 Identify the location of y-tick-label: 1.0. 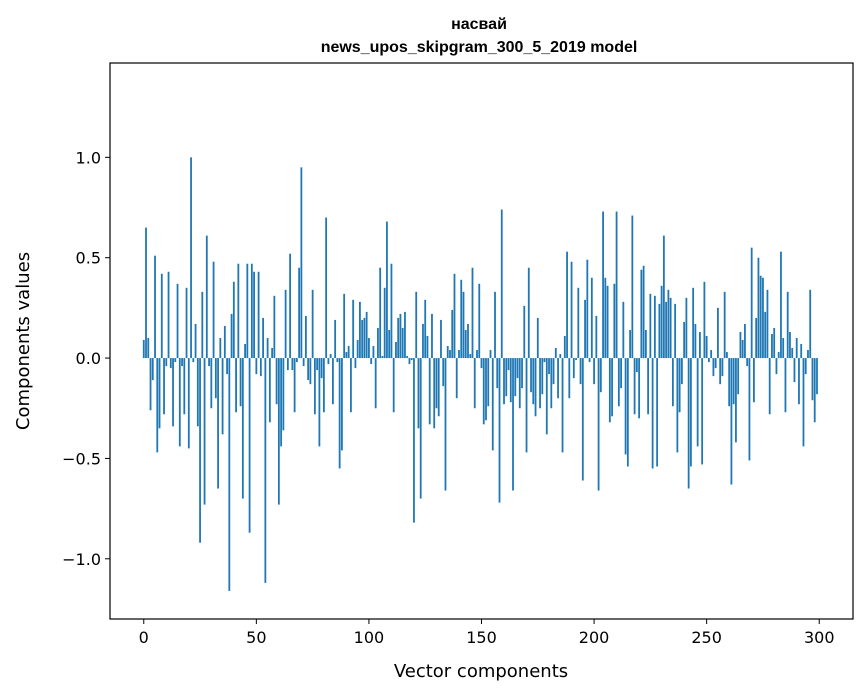
(88, 157).